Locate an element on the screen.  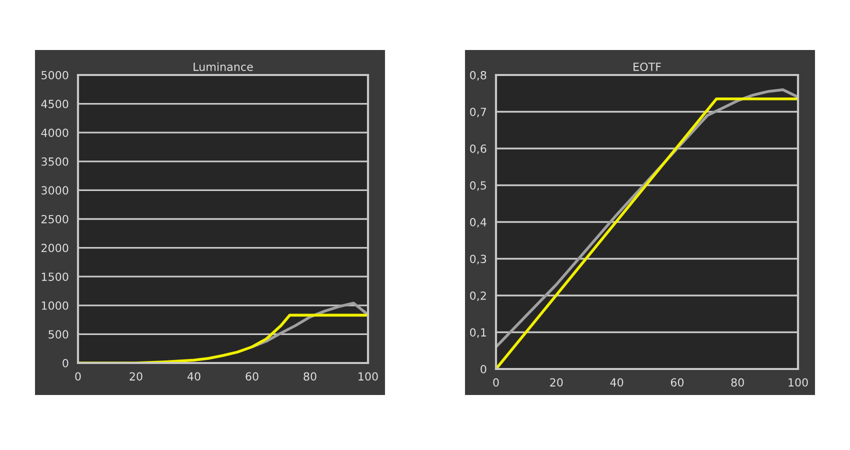
y-tick-label: 0,4 is located at coordinates (478, 223).